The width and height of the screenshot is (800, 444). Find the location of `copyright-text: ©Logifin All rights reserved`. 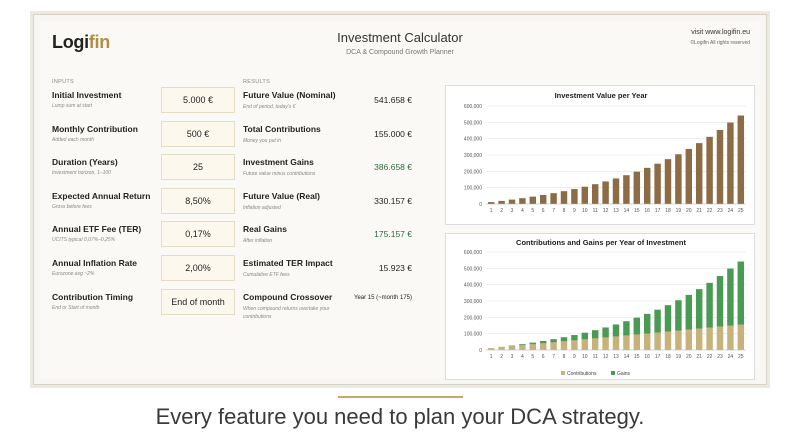

copyright-text: ©Logifin All rights reserved is located at coordinates (720, 43).